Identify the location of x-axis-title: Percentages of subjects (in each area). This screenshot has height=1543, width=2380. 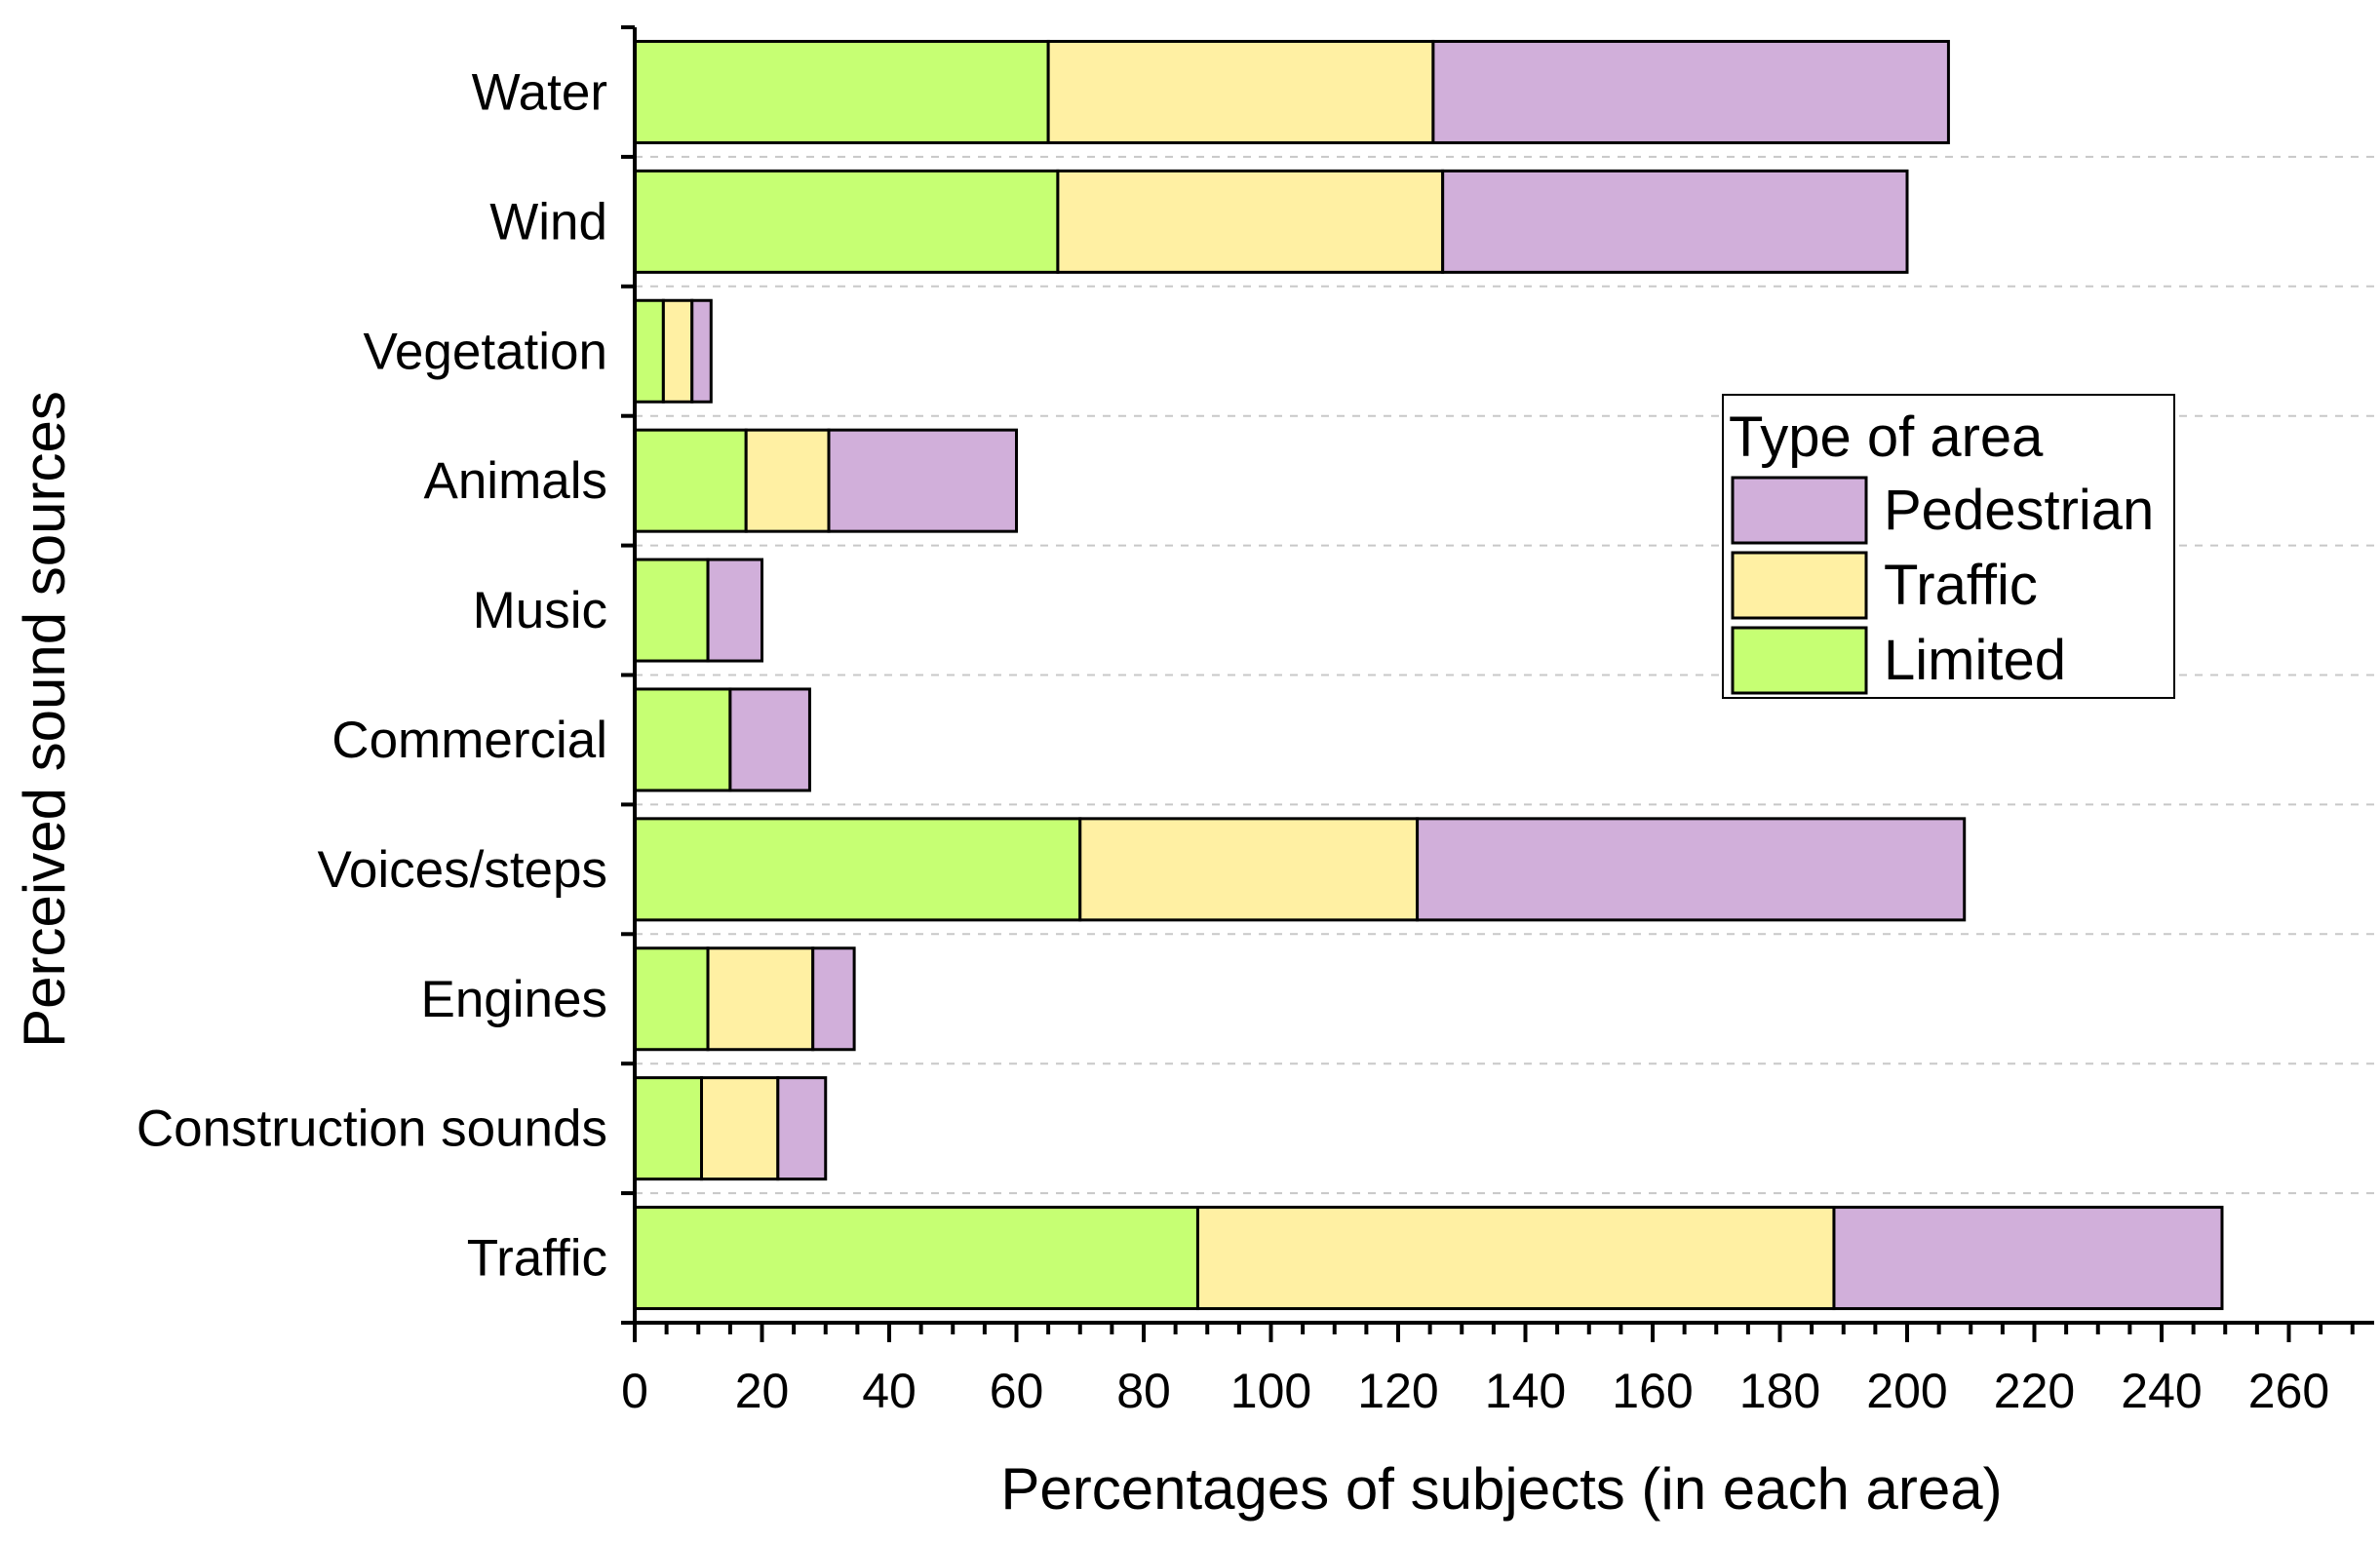
(1501, 1489).